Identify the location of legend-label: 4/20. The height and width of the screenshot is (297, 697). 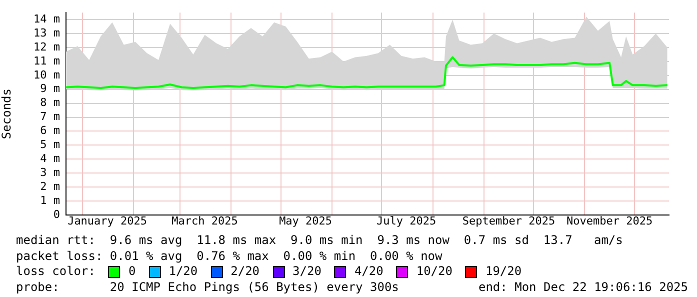
(369, 272).